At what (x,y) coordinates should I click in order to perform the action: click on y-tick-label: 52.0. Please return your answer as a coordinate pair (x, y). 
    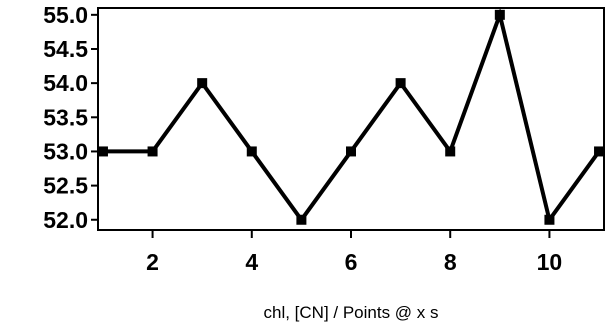
    Looking at the image, I should click on (65, 220).